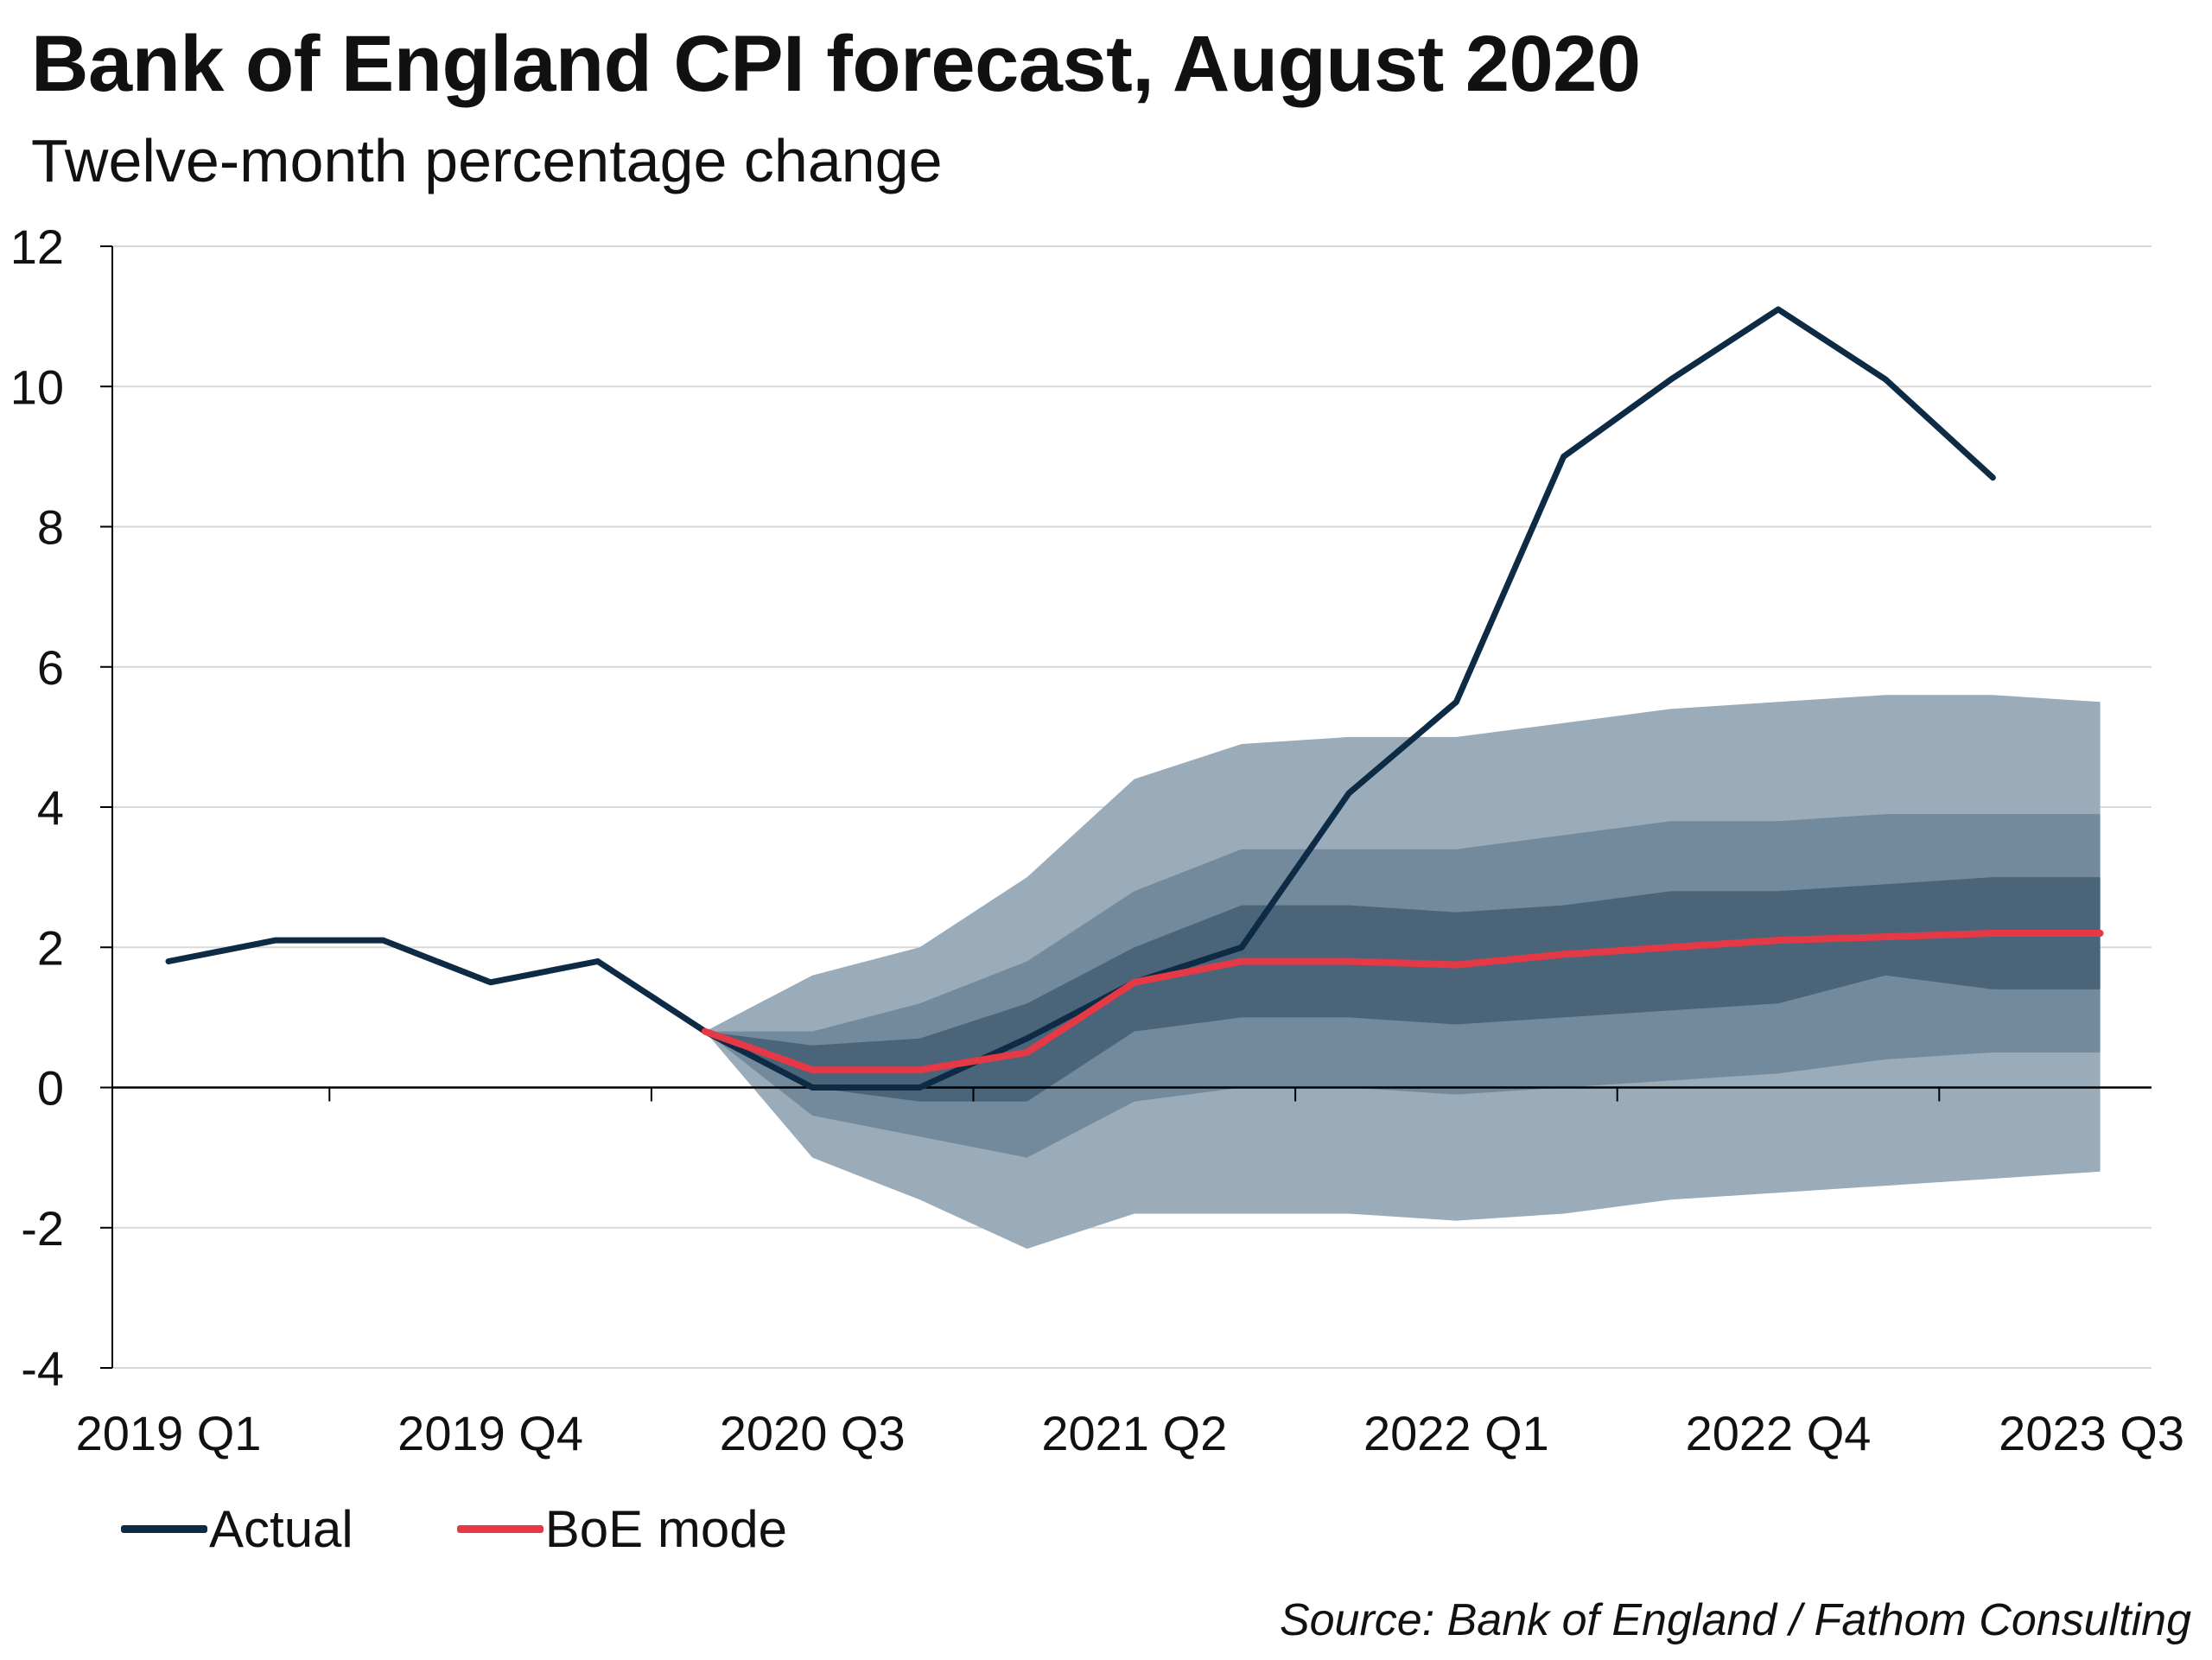 This screenshot has height=1660, width=2212. Describe the element at coordinates (1456, 1433) in the screenshot. I see `x-tick-label: 2022 Q1` at that location.